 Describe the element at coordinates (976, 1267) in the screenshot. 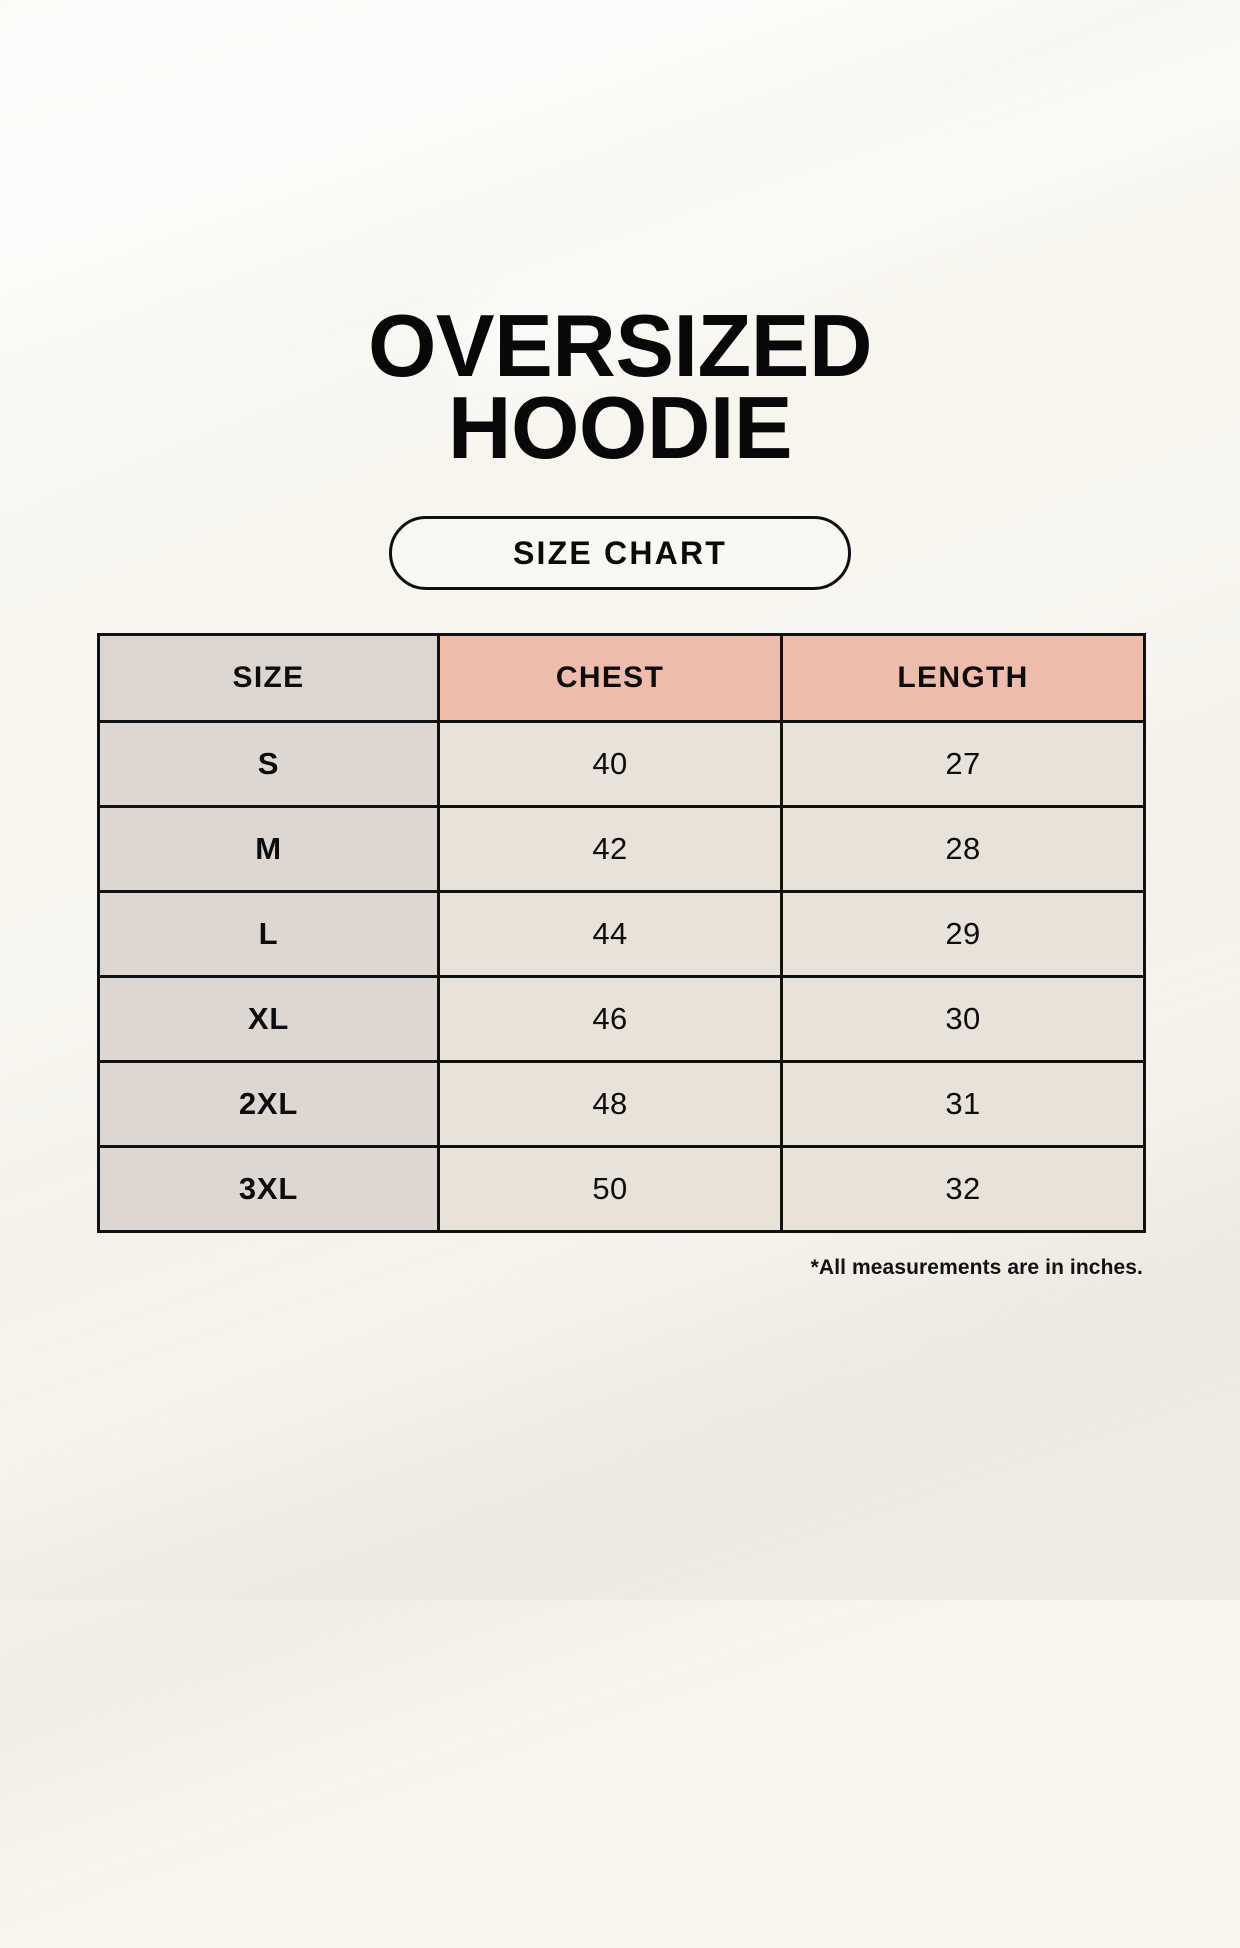

I see `measurement-footnote: *All measurements are in inches.` at that location.